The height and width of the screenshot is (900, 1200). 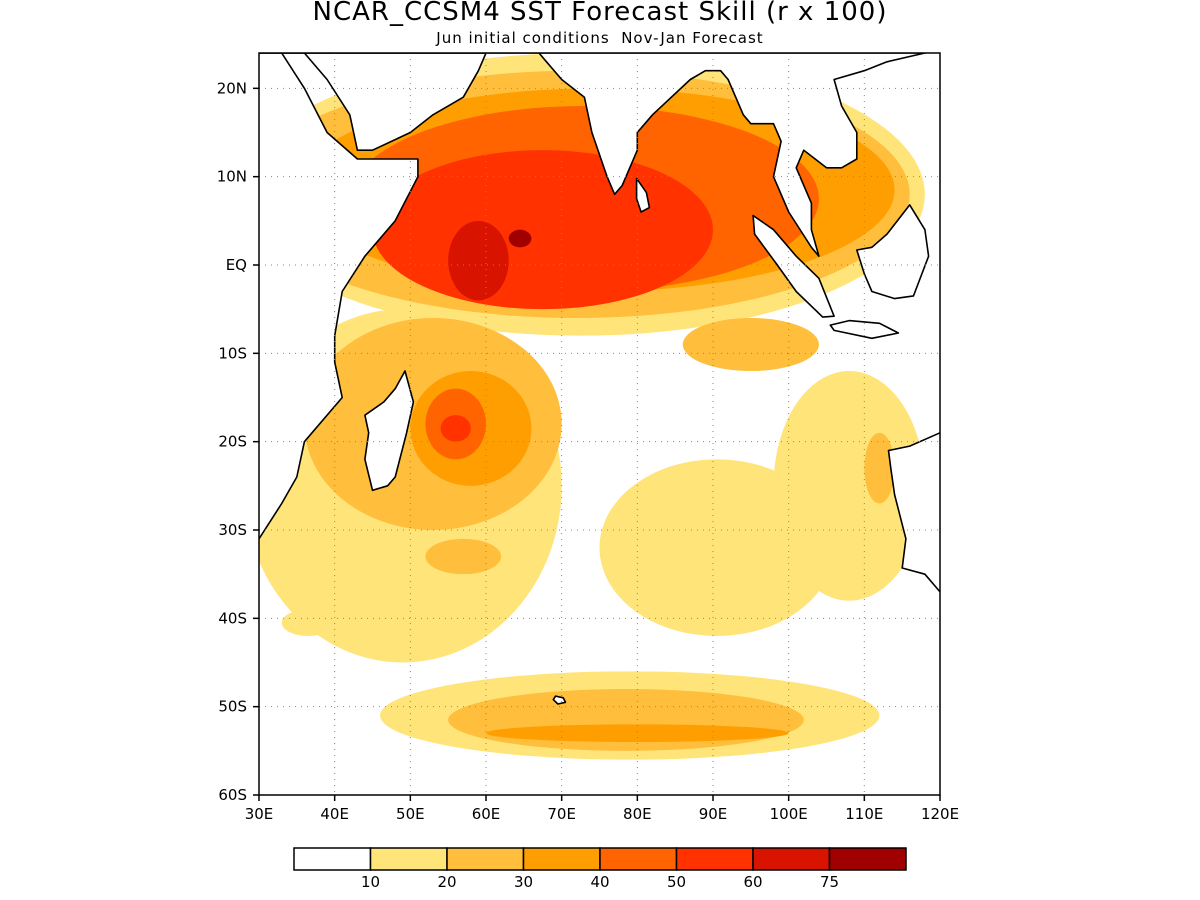 I want to click on y-tick-label: 20S, so click(x=232, y=442).